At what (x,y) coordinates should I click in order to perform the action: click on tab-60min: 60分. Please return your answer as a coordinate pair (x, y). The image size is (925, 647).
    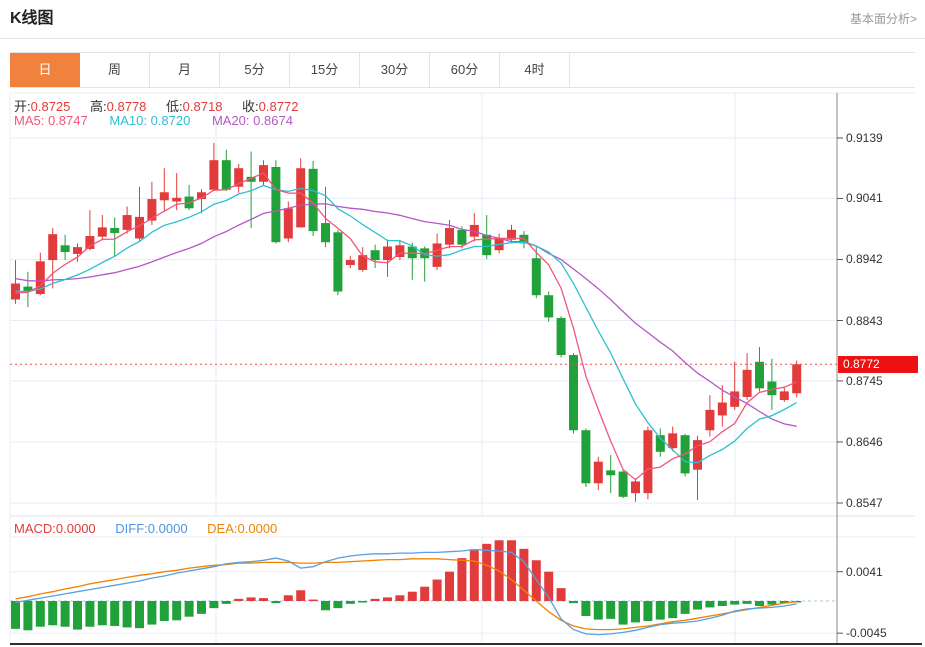
    Looking at the image, I should click on (465, 70).